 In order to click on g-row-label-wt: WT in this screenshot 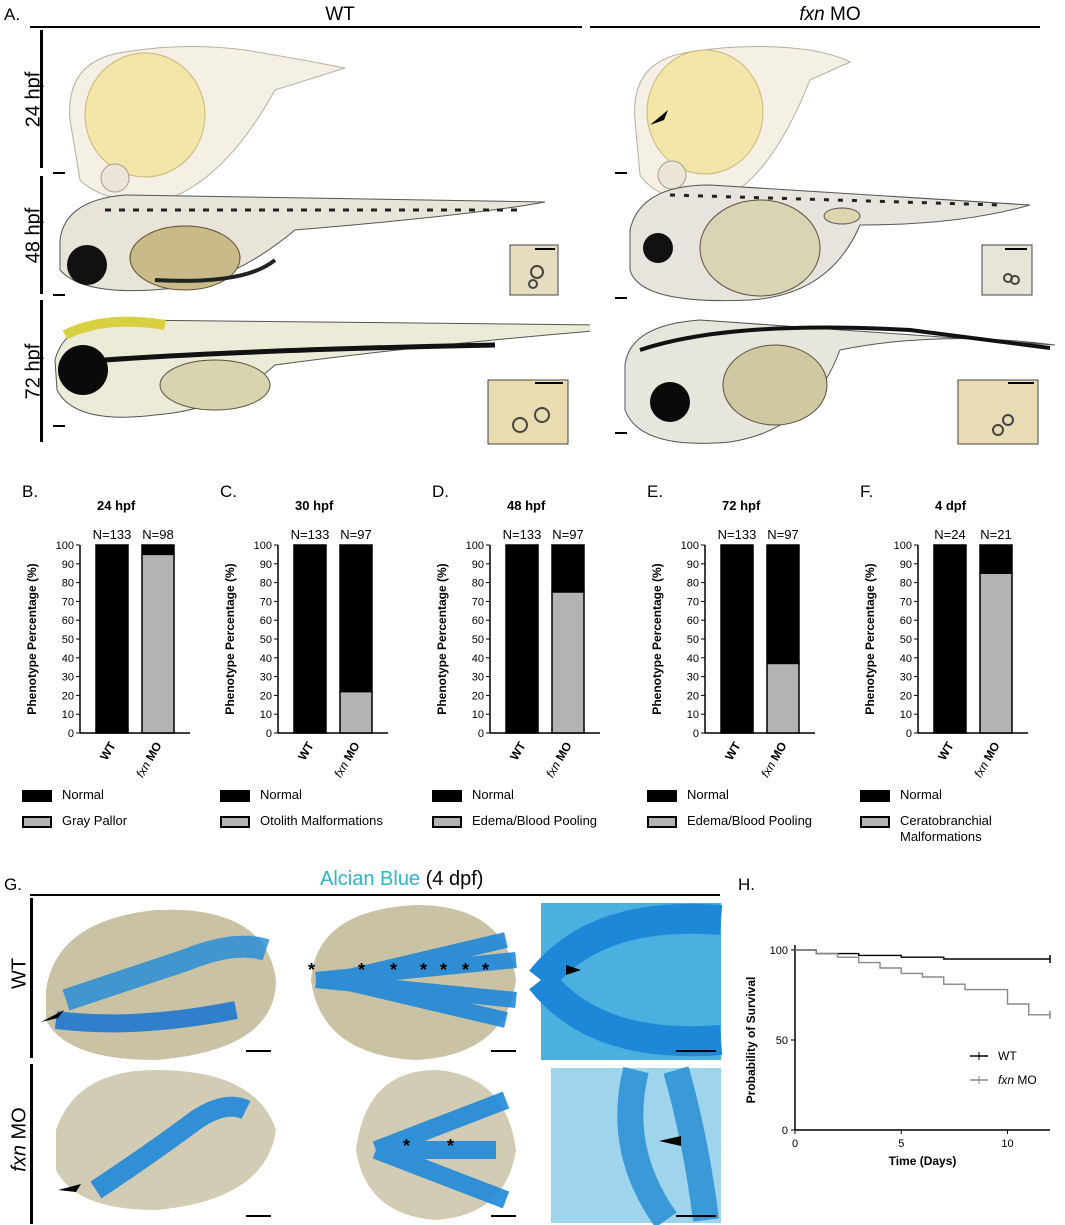, I will do `click(19, 973)`.